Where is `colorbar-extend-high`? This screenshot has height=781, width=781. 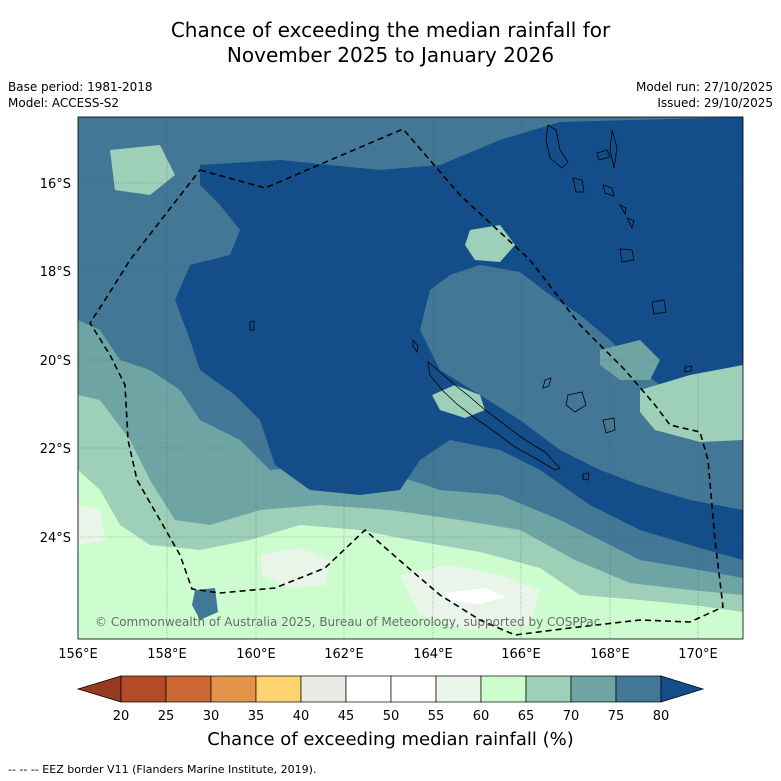 colorbar-extend-high is located at coordinates (682, 689).